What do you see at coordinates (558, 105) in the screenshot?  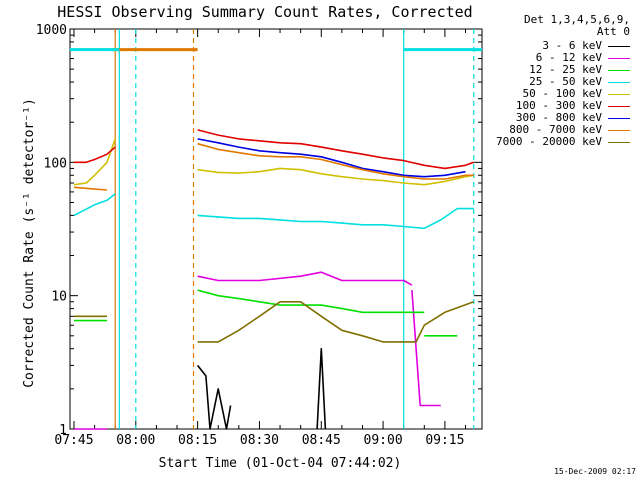 I see `legend-label: 100 - 300 keV` at bounding box center [558, 105].